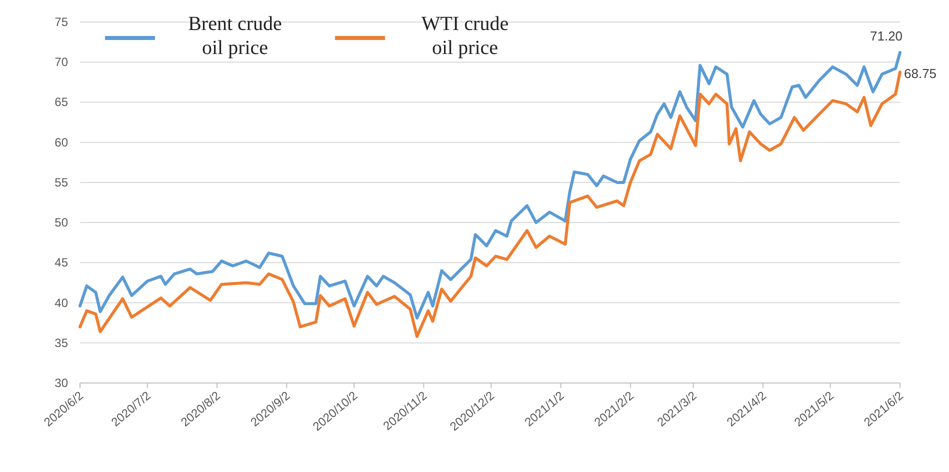 This screenshot has height=472, width=949. I want to click on y-tick-label: 70, so click(61, 62).